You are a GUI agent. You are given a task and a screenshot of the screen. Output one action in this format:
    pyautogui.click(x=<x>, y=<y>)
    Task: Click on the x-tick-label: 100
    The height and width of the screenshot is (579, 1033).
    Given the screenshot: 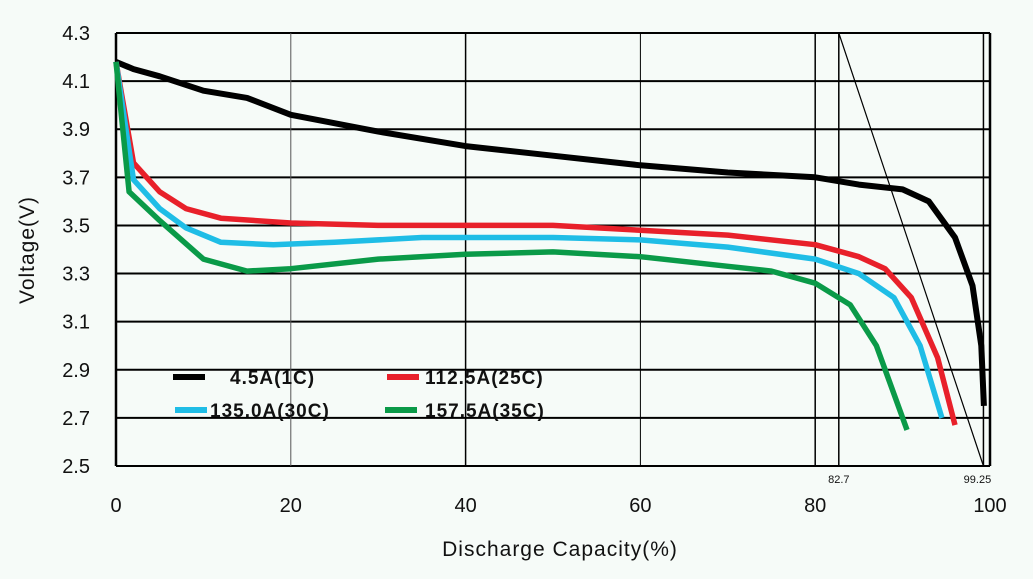 What is the action you would take?
    pyautogui.click(x=989, y=506)
    